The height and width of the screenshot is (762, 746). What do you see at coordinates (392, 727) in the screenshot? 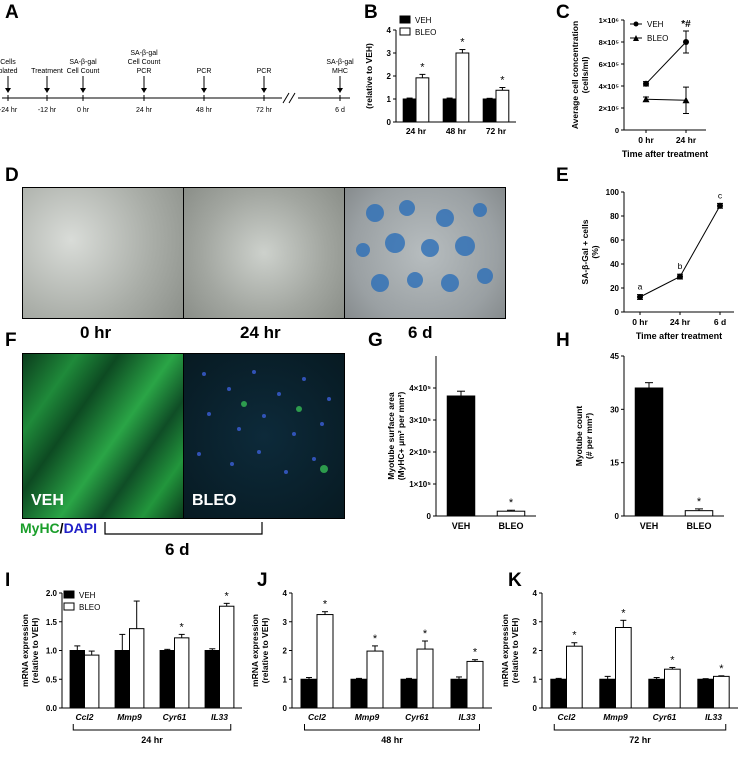
I see `group-bracket` at bounding box center [392, 727].